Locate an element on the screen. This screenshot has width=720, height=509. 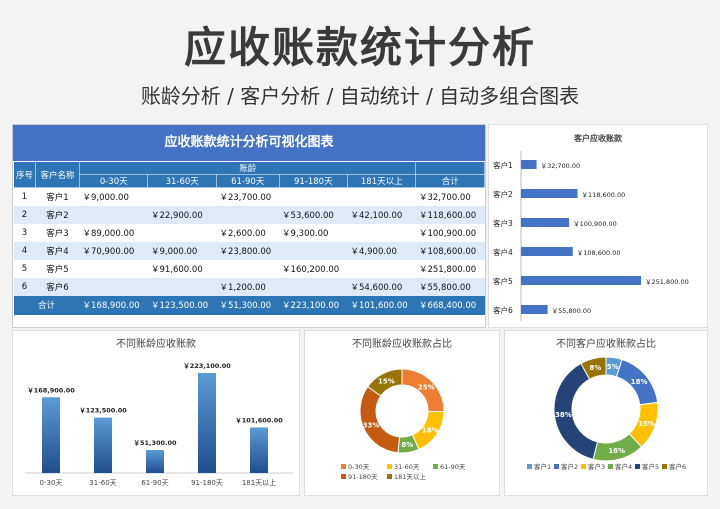
cell-total: ￥100,900.00 is located at coordinates (450, 232).